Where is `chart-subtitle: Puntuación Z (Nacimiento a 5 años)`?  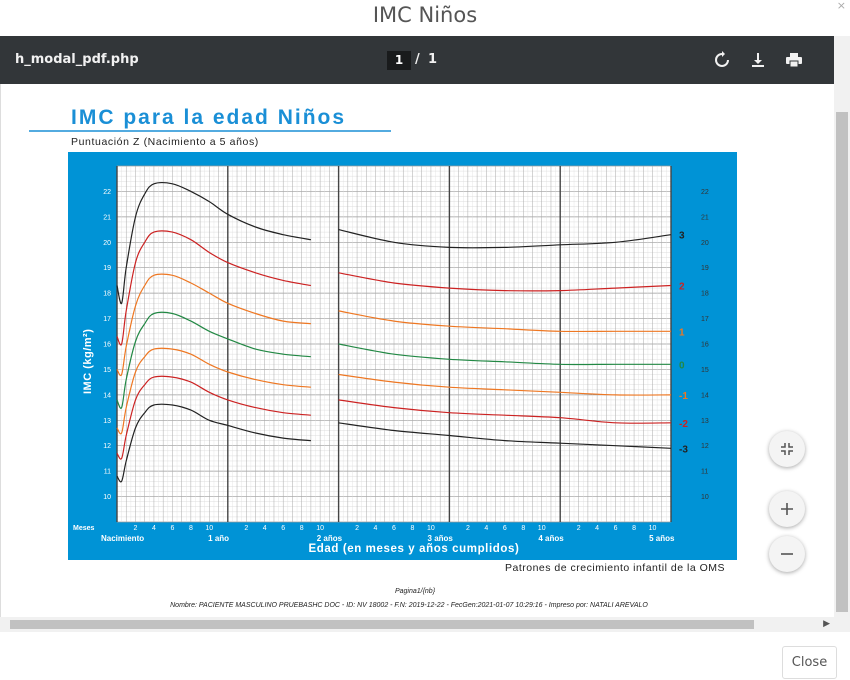 chart-subtitle: Puntuación Z (Nacimiento a 5 años) is located at coordinates (165, 142).